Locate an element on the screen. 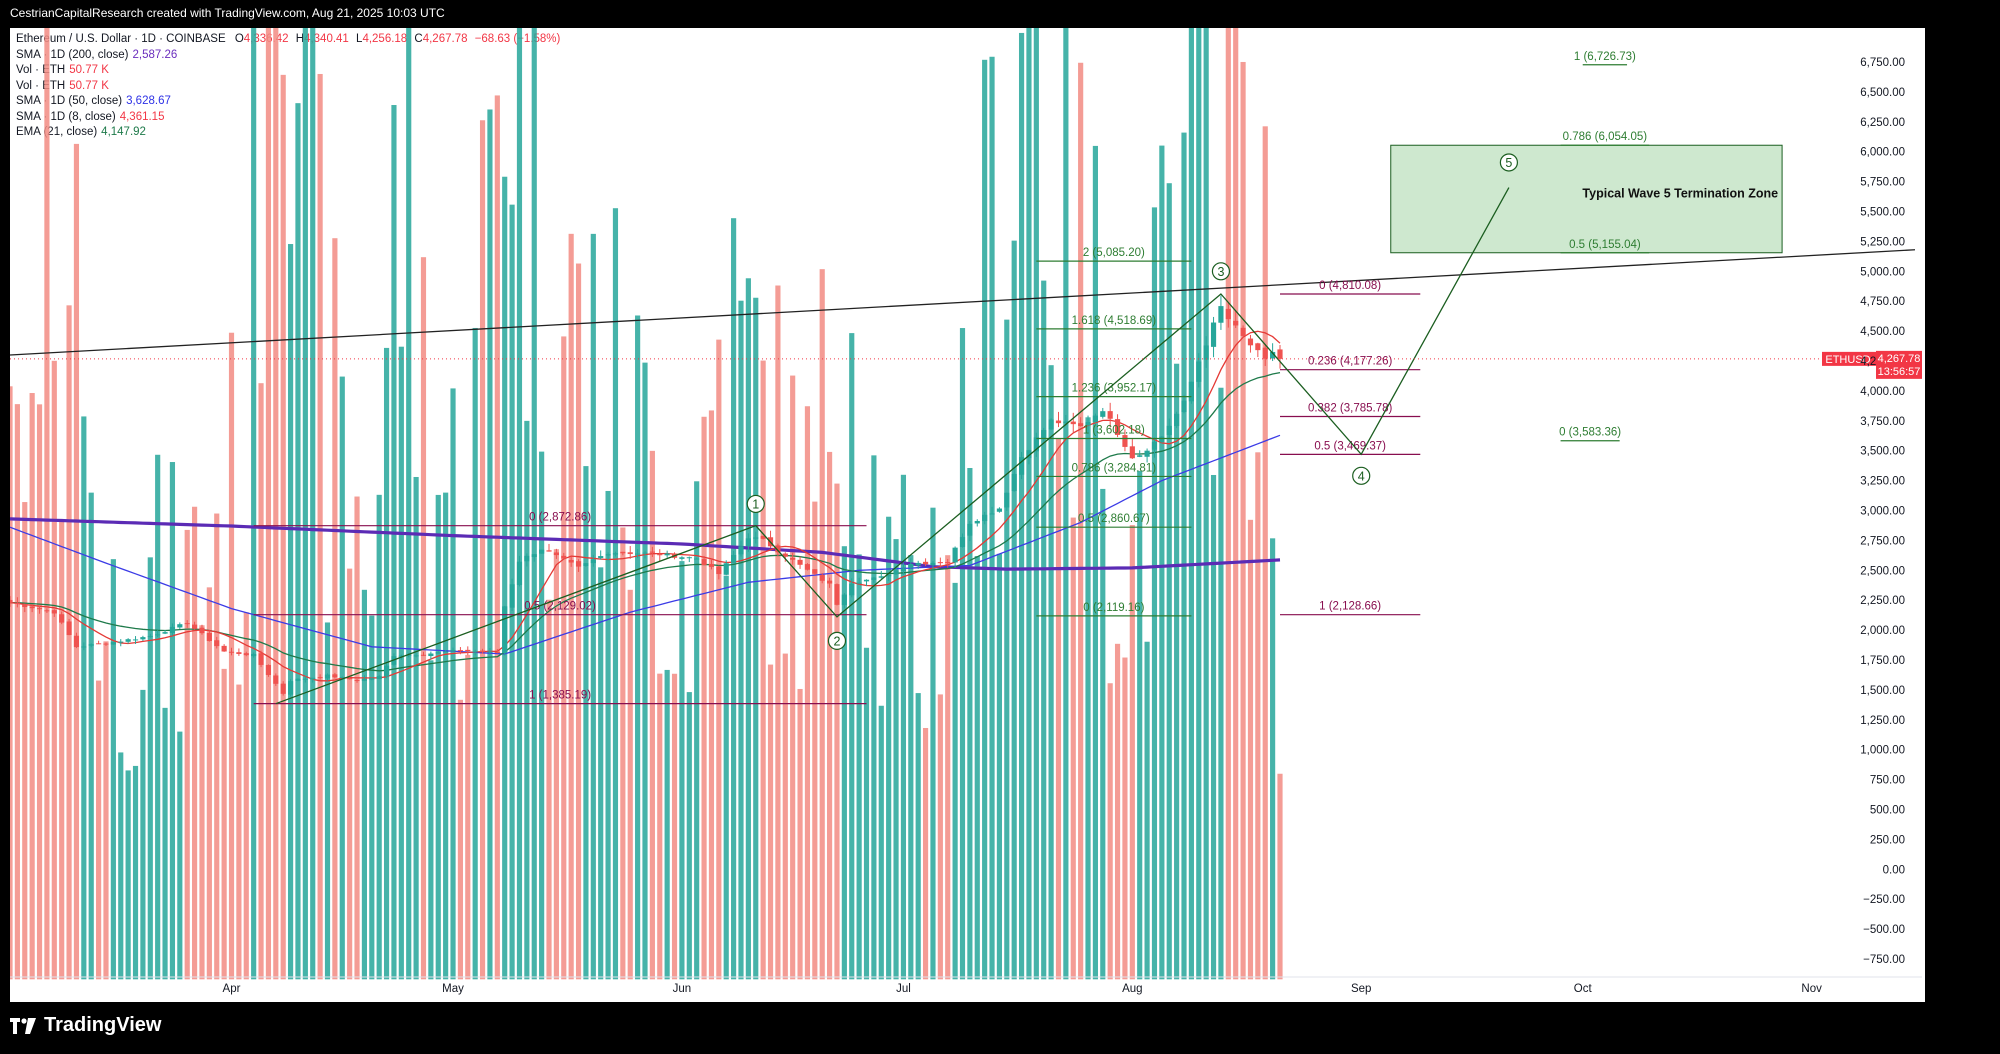 The image size is (2000, 1054). indicator-row: SMA · 1D (50, close) 3,628.67 is located at coordinates (288, 102).